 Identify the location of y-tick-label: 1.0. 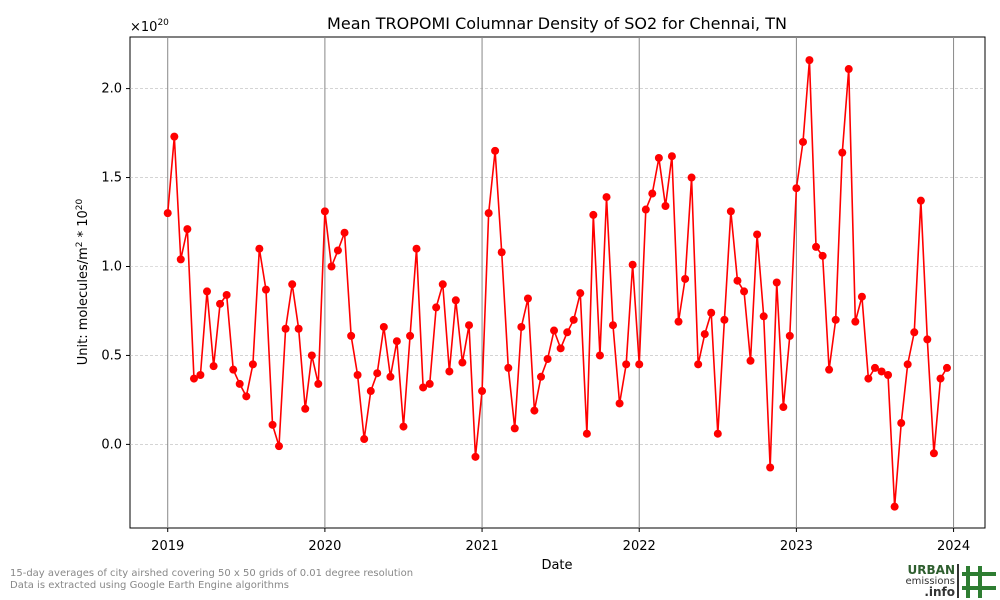
(111, 266).